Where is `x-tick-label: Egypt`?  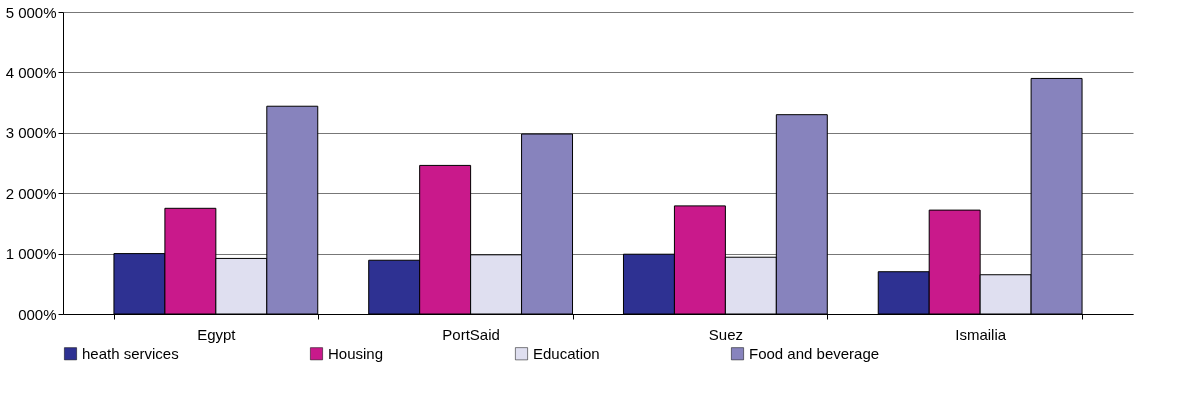 x-tick-label: Egypt is located at coordinates (217, 334).